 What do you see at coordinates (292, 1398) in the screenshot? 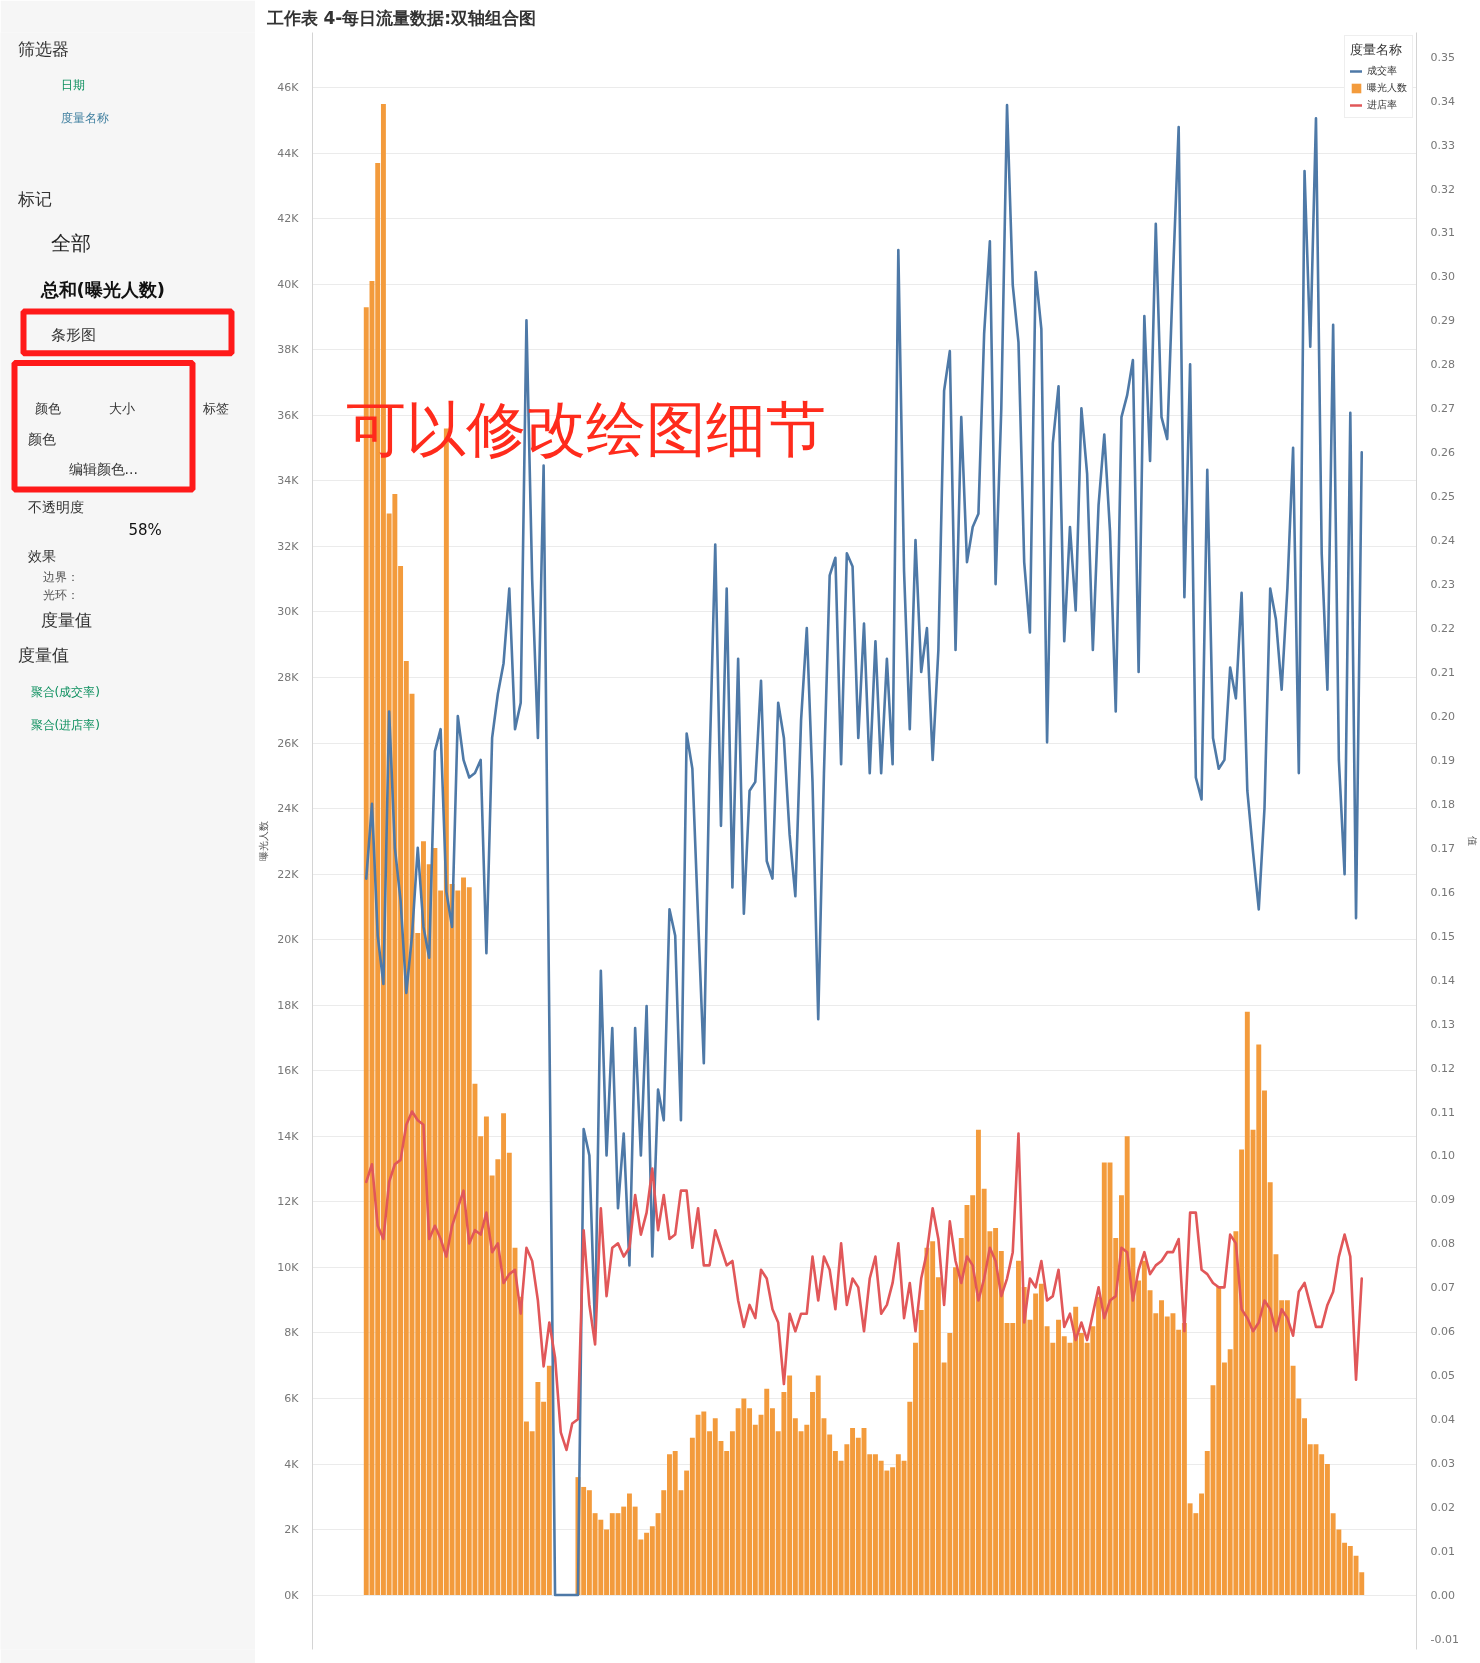
I see `y-tick-label: 6K` at bounding box center [292, 1398].